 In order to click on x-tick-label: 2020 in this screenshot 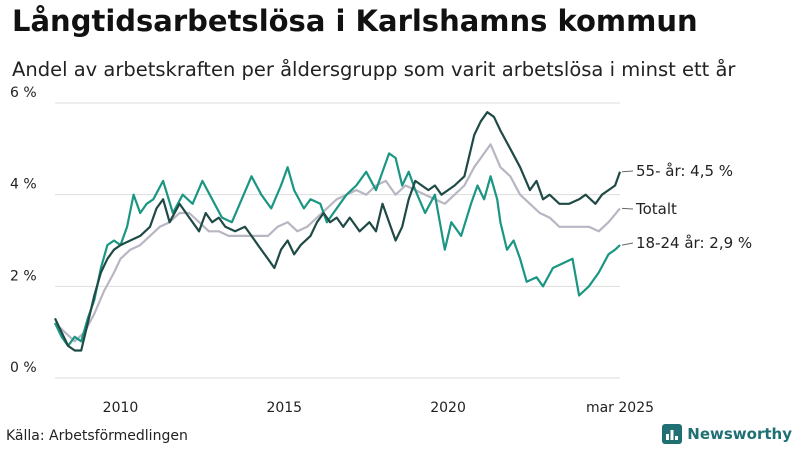, I will do `click(448, 408)`.